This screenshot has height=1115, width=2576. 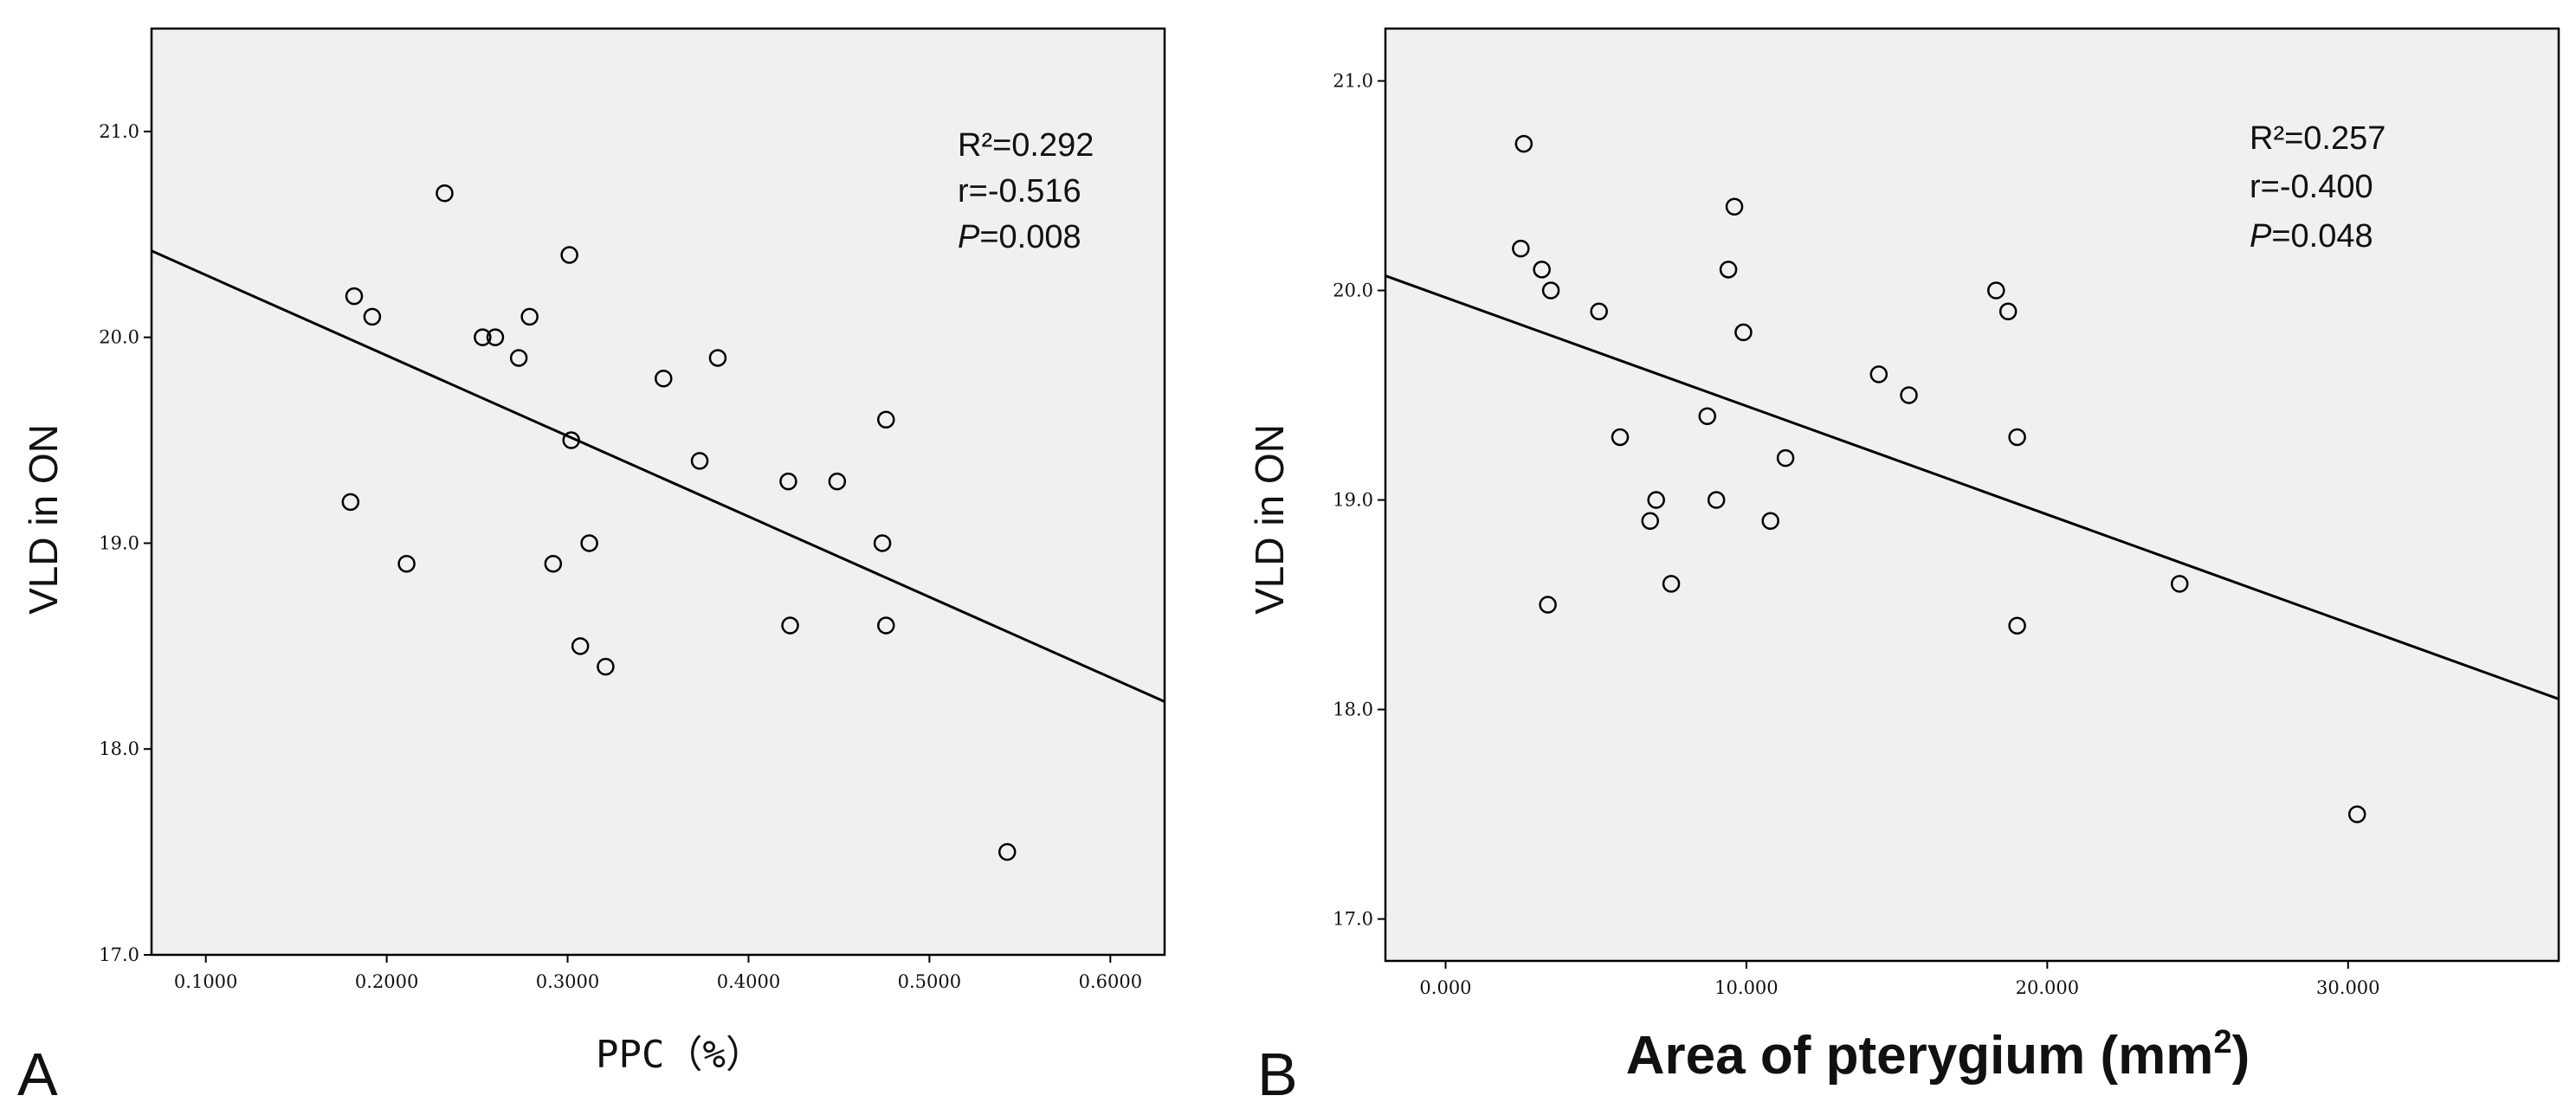 I want to click on panel-a-p-symbol: P, so click(x=969, y=237).